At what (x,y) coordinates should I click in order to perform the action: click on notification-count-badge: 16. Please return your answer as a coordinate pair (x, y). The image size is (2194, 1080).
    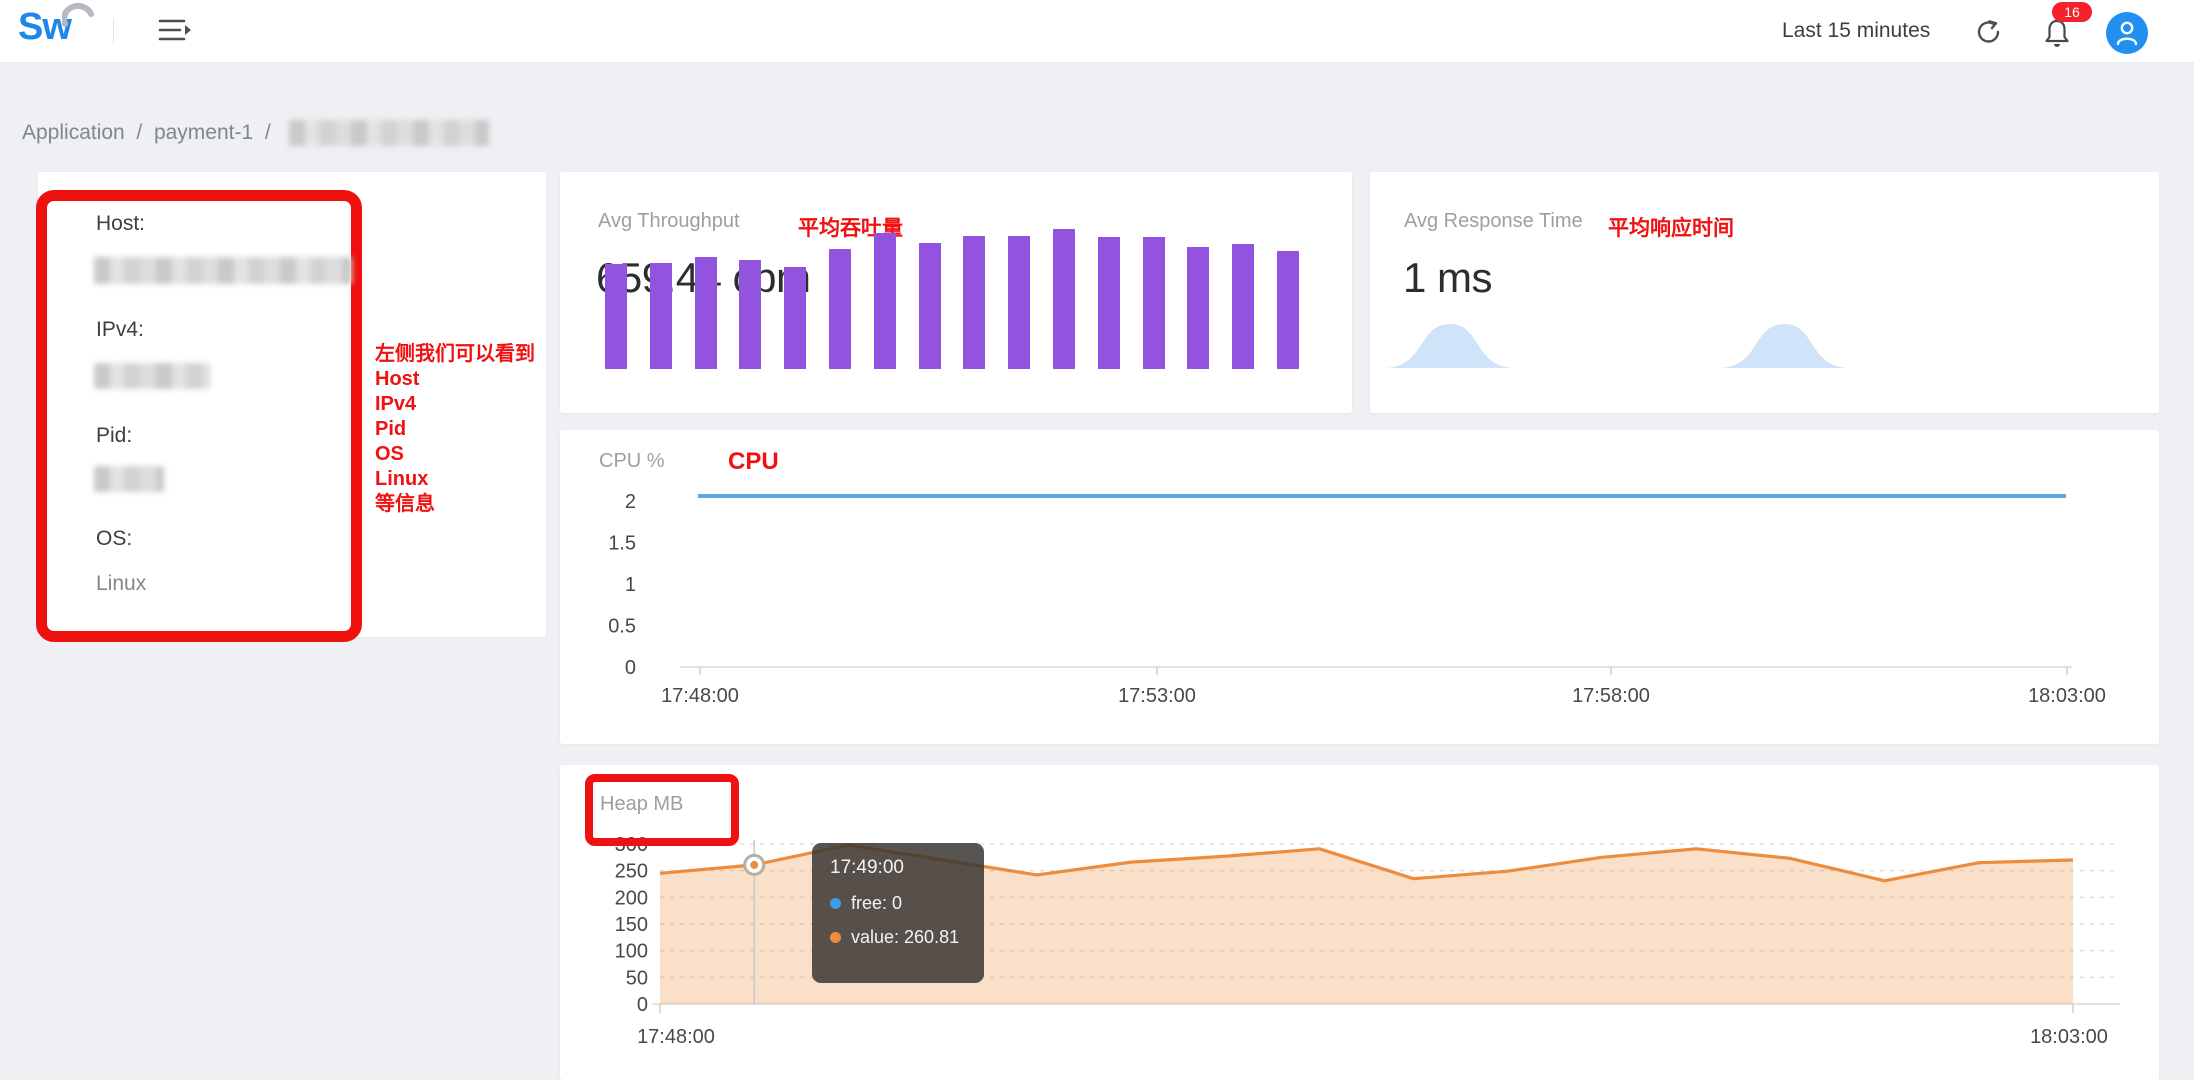
    Looking at the image, I should click on (2072, 12).